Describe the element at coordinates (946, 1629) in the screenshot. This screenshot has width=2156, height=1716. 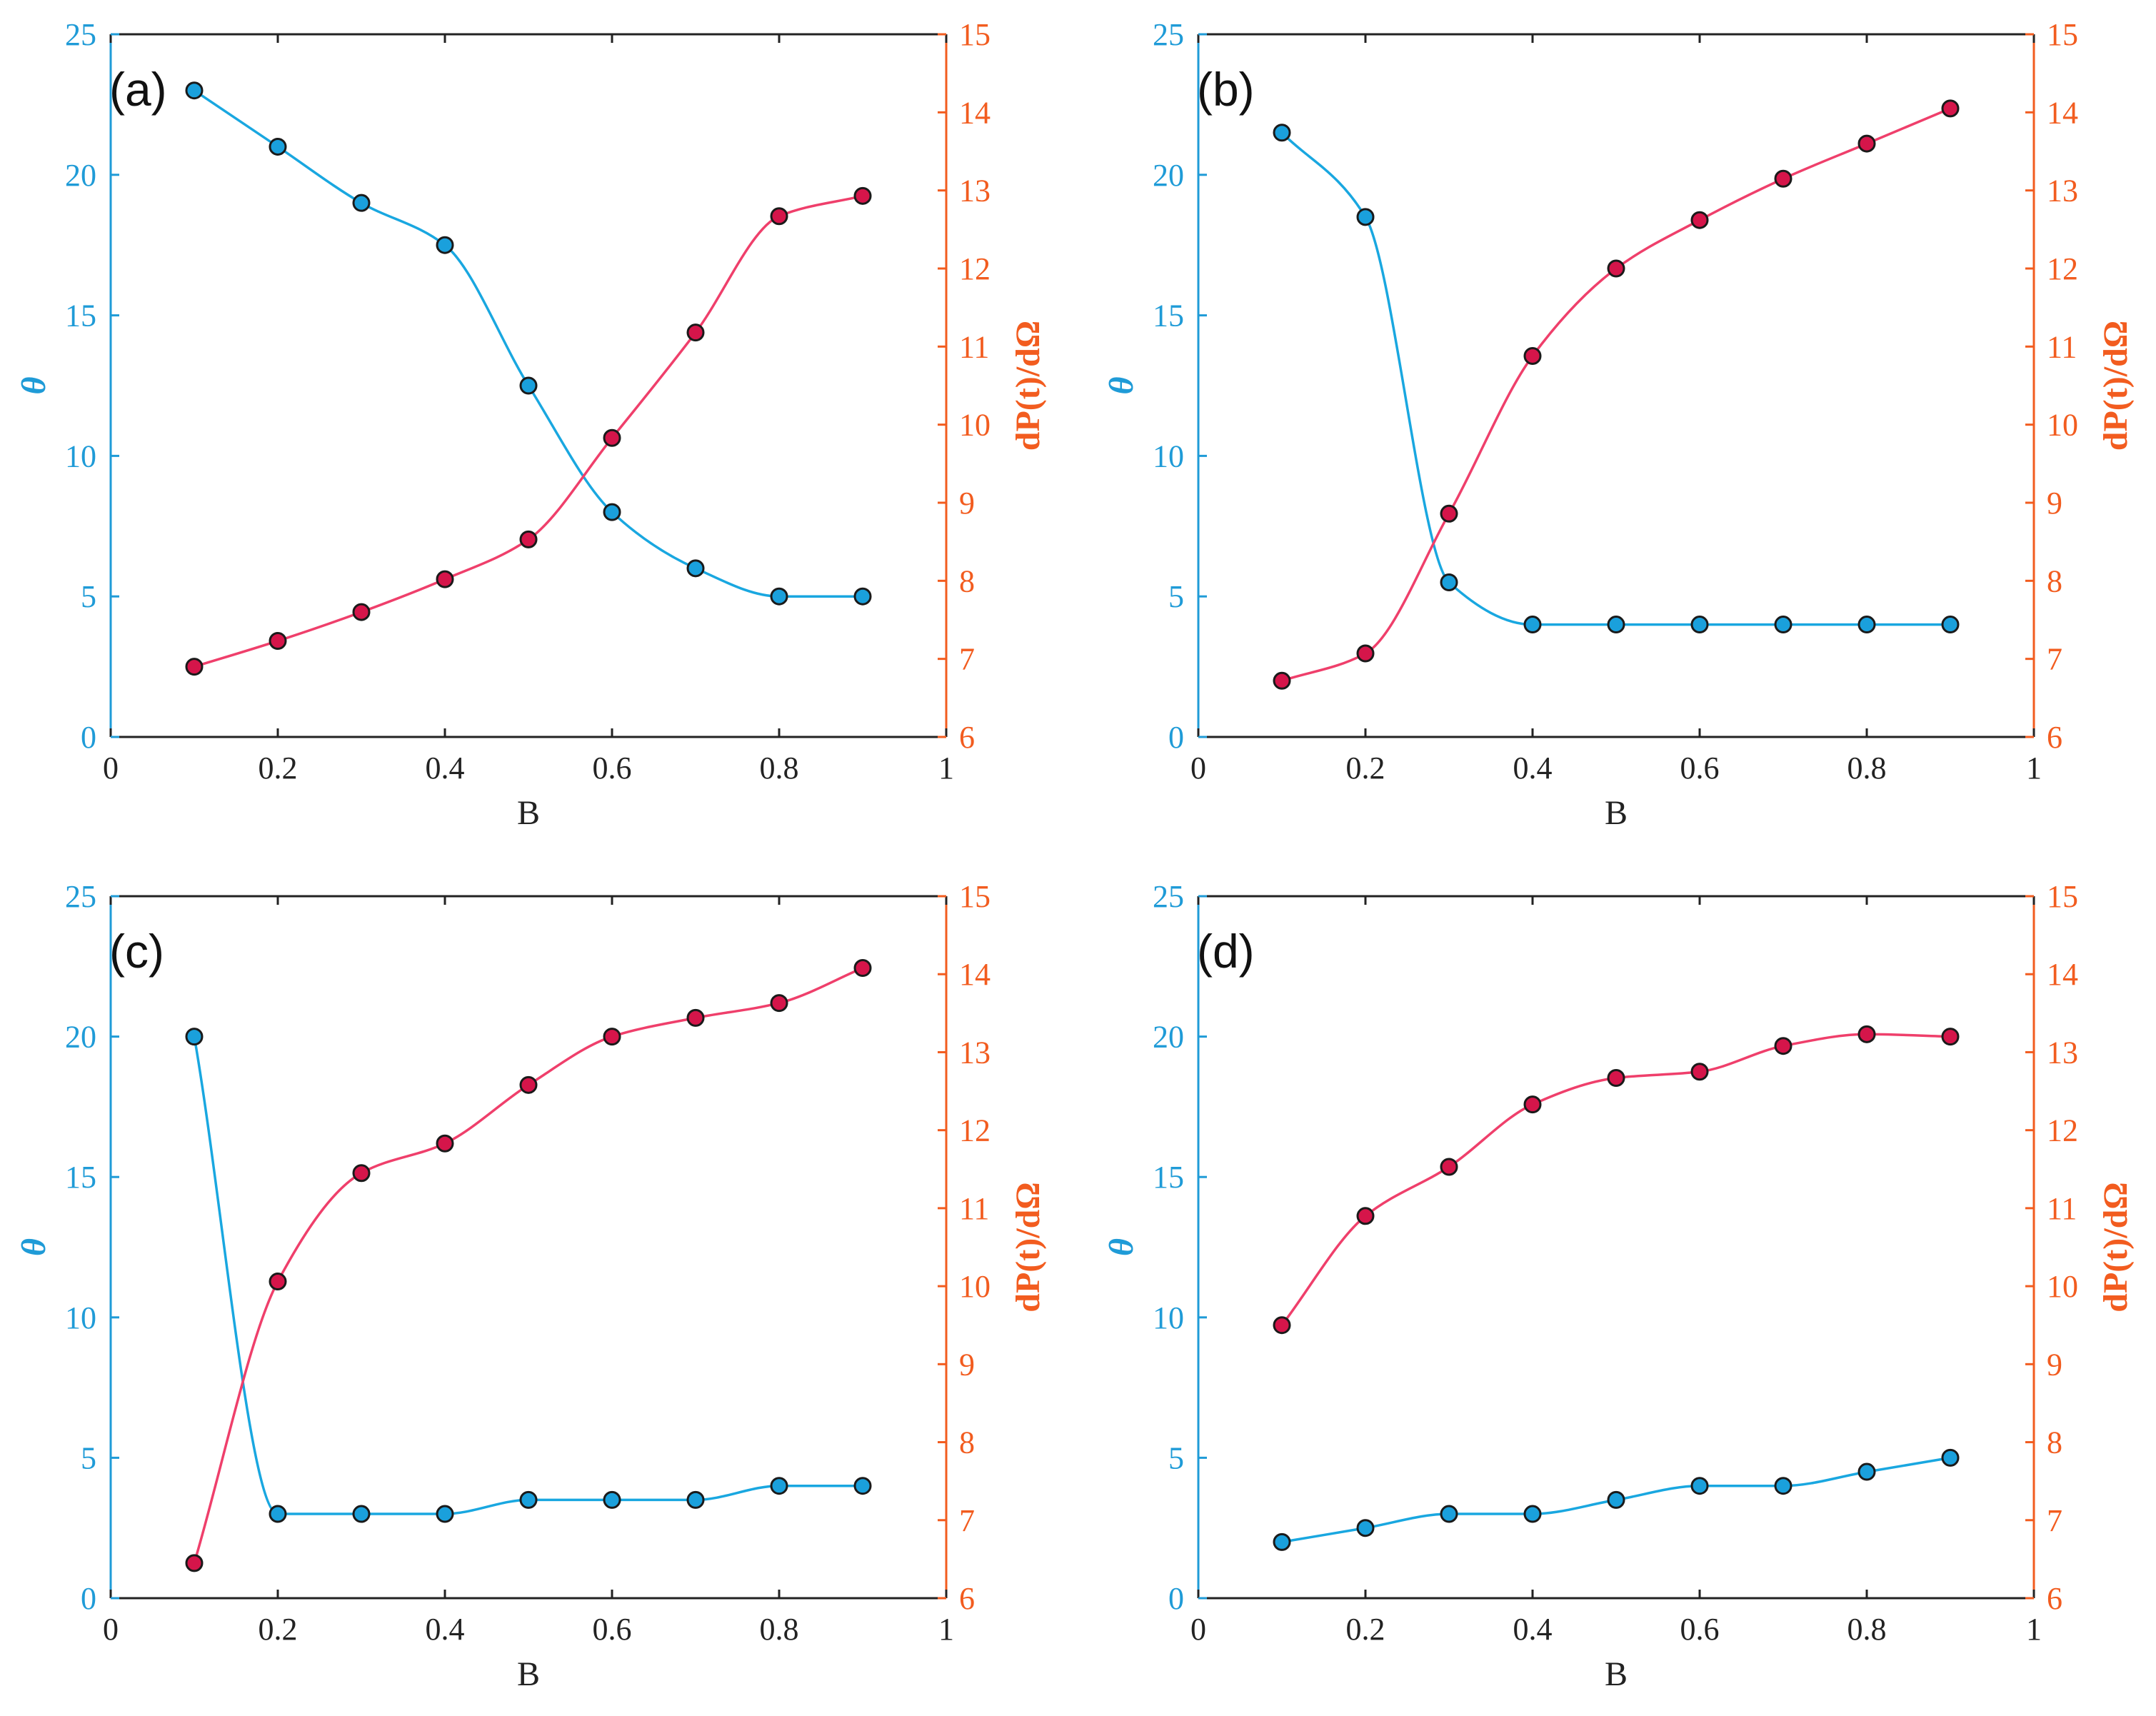
I see `x-tick-label: 1` at that location.